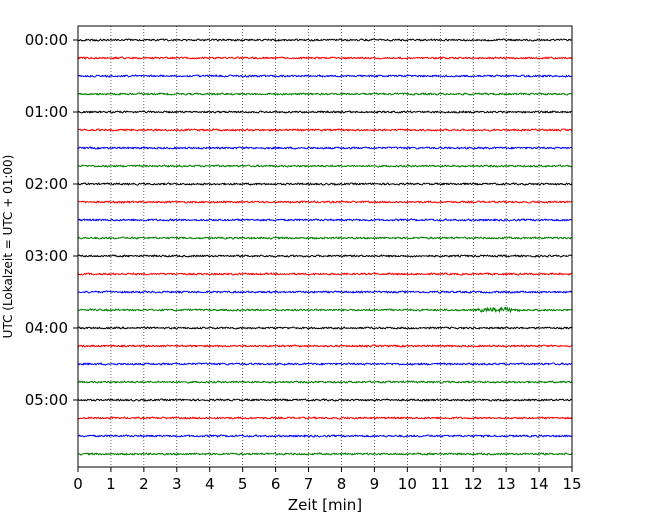  I want to click on y-tick-label: 05:00, so click(46, 400).